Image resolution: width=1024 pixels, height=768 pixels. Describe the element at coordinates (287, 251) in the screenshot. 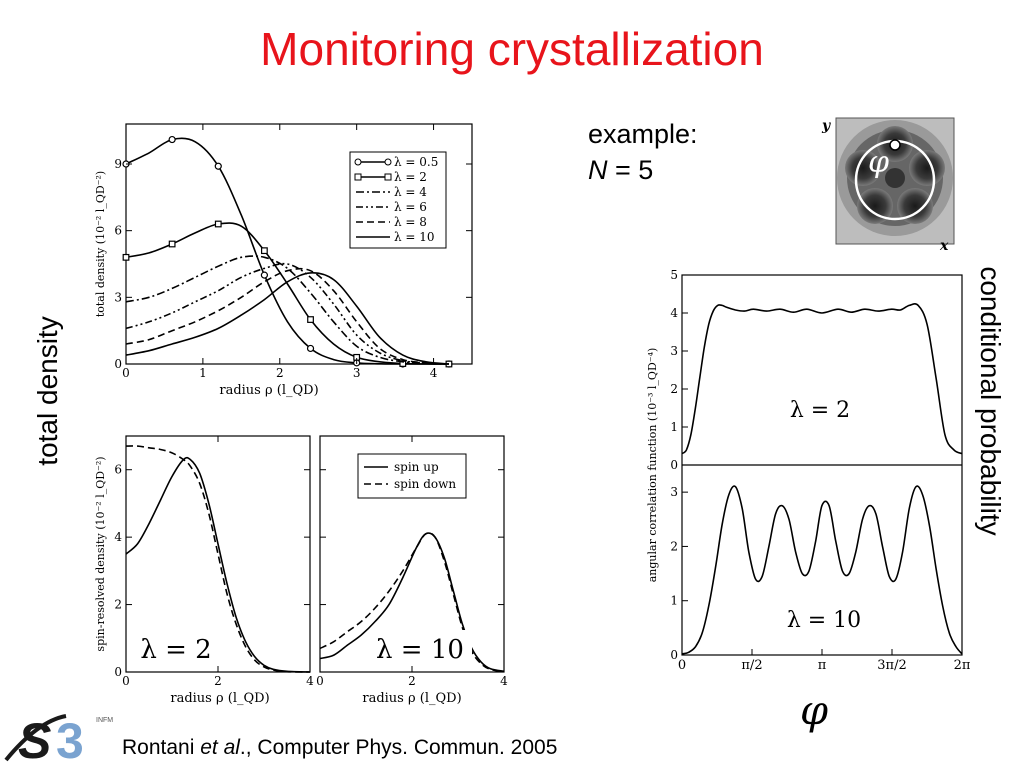

I see `chart1-series-1-line` at that location.